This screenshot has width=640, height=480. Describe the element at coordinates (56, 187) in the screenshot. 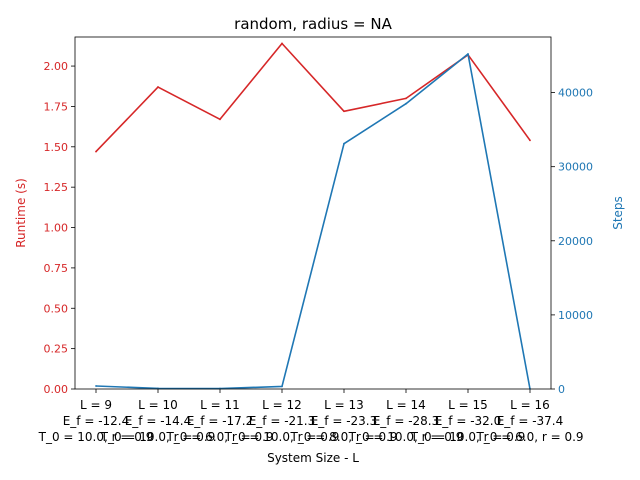

I see `left-tick-label: 1.25` at that location.